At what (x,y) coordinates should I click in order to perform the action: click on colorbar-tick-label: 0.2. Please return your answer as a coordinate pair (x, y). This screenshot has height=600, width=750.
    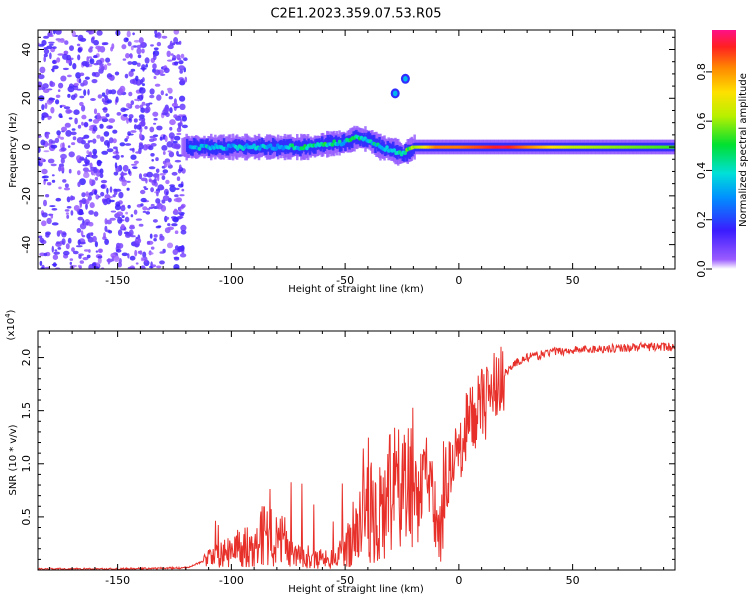
    Looking at the image, I should click on (701, 220).